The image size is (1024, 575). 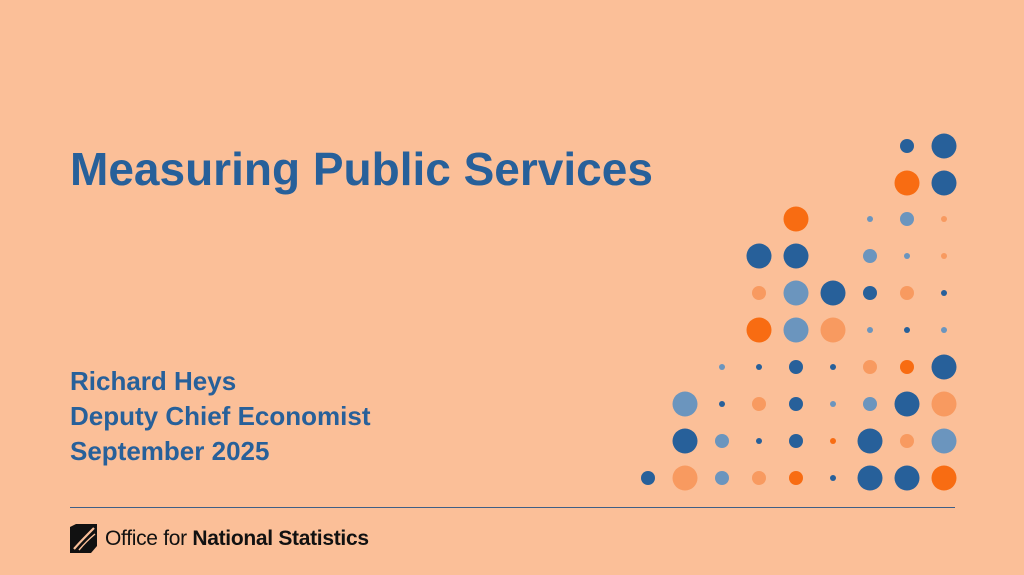 I want to click on ons-logo: Office for National Statistics, so click(x=219, y=538).